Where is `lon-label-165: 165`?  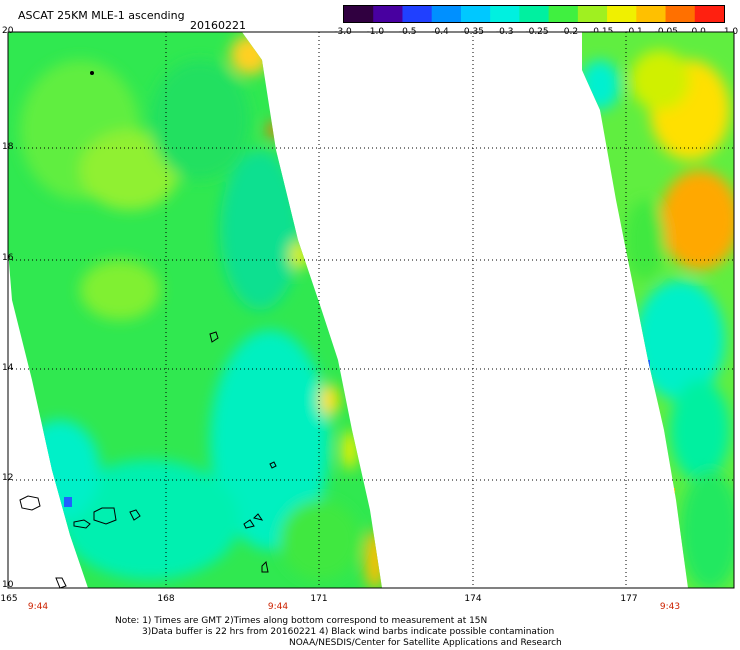
lon-label-165: 165 is located at coordinates (9, 599).